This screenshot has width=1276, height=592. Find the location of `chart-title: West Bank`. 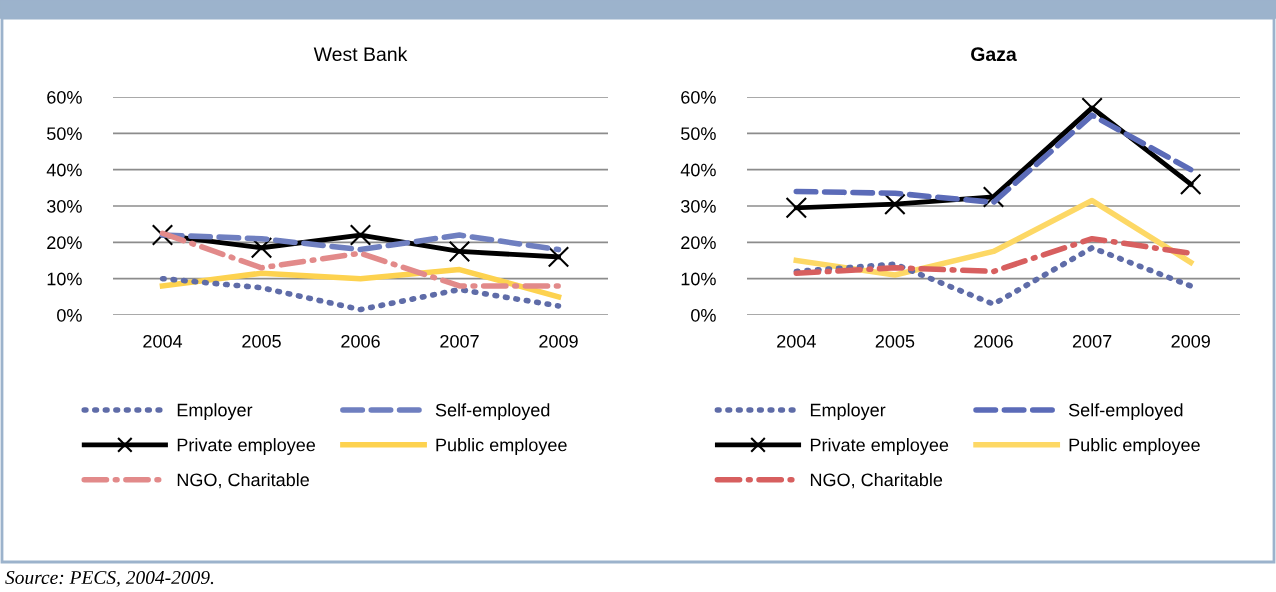

chart-title: West Bank is located at coordinates (360, 54).